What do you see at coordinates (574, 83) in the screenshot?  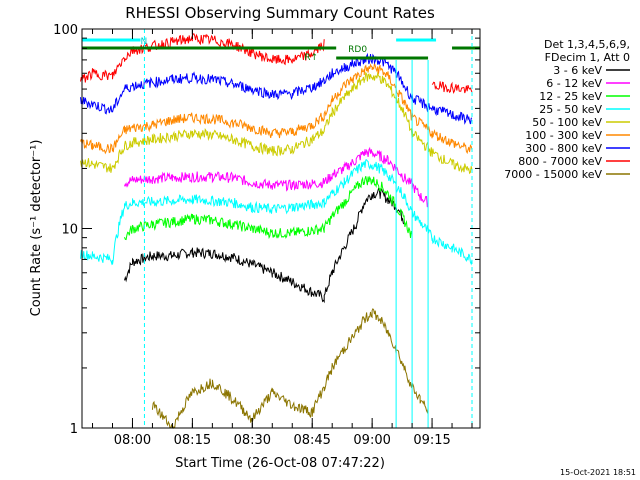 I see `legend-label-2: 6 - 12 keV` at bounding box center [574, 83].